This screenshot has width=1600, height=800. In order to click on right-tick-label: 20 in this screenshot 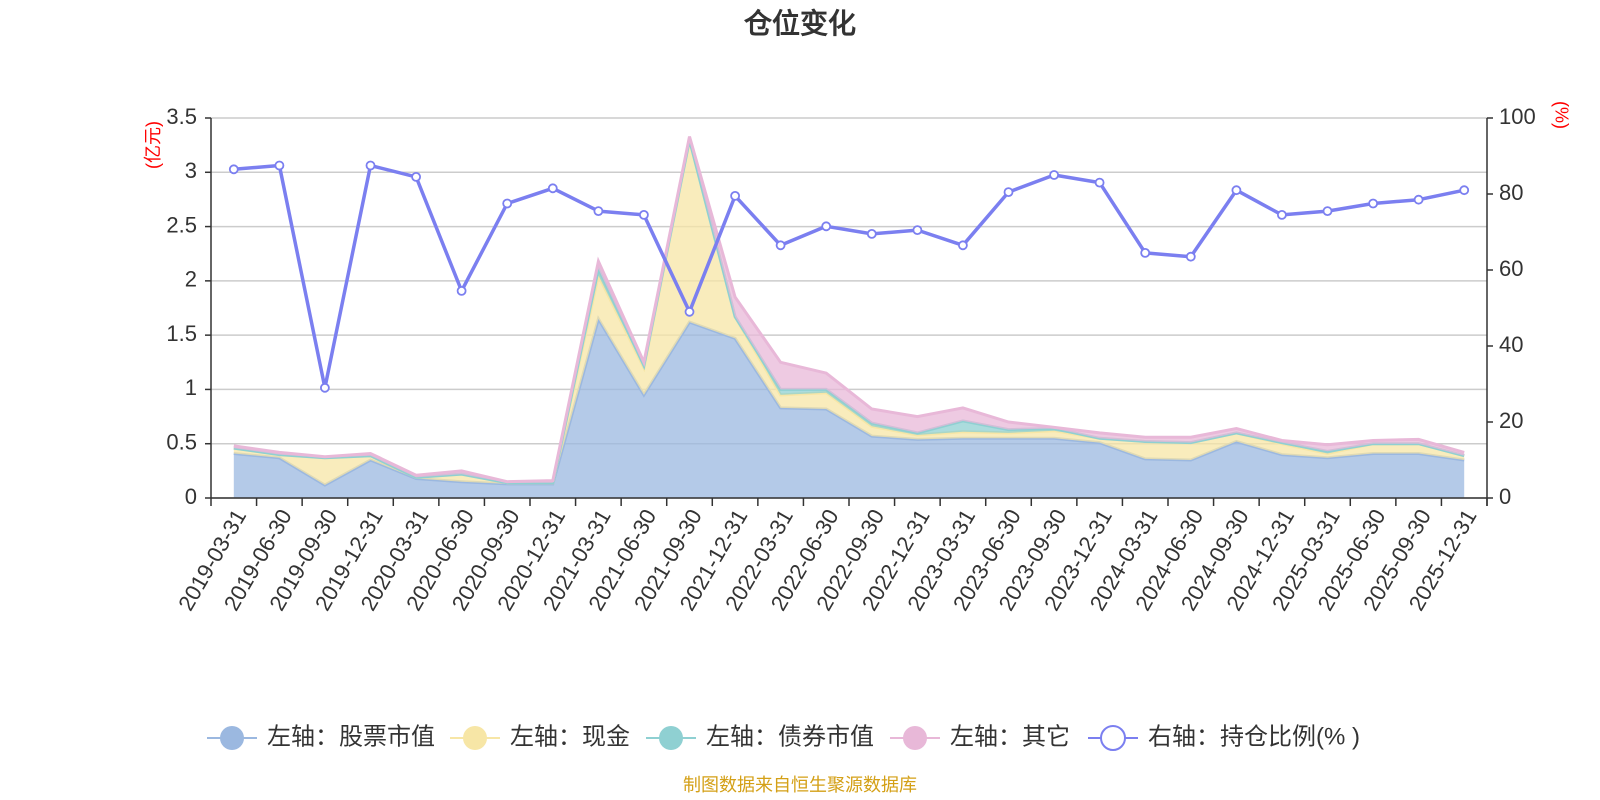, I will do `click(1511, 420)`.